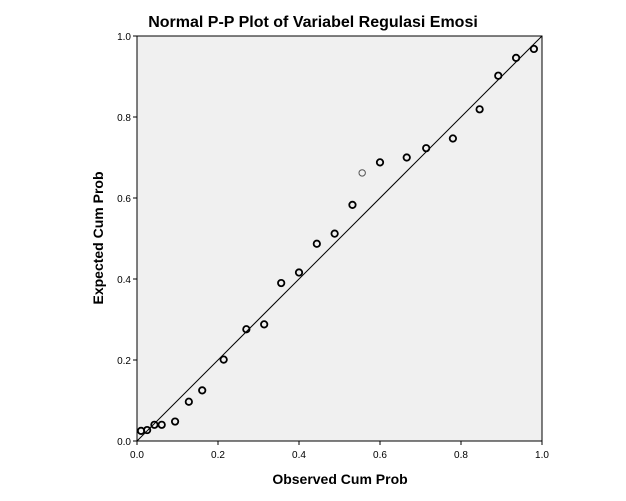 The height and width of the screenshot is (501, 626). What do you see at coordinates (124, 199) in the screenshot?
I see `y-tick-label: 0.6` at bounding box center [124, 199].